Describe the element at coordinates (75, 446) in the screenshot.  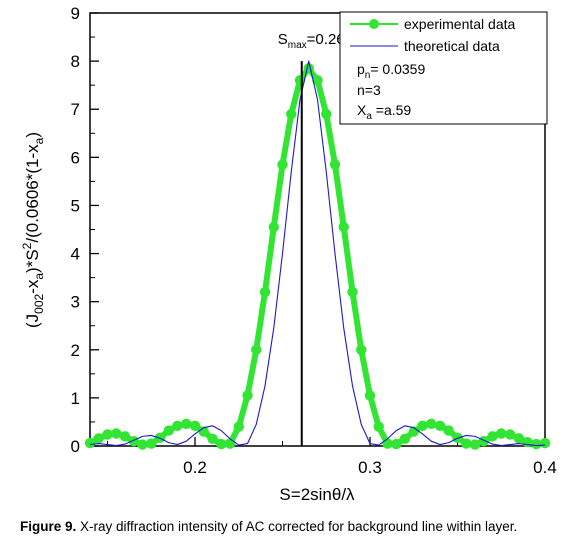
I see `y-tick-label-0: 0` at that location.